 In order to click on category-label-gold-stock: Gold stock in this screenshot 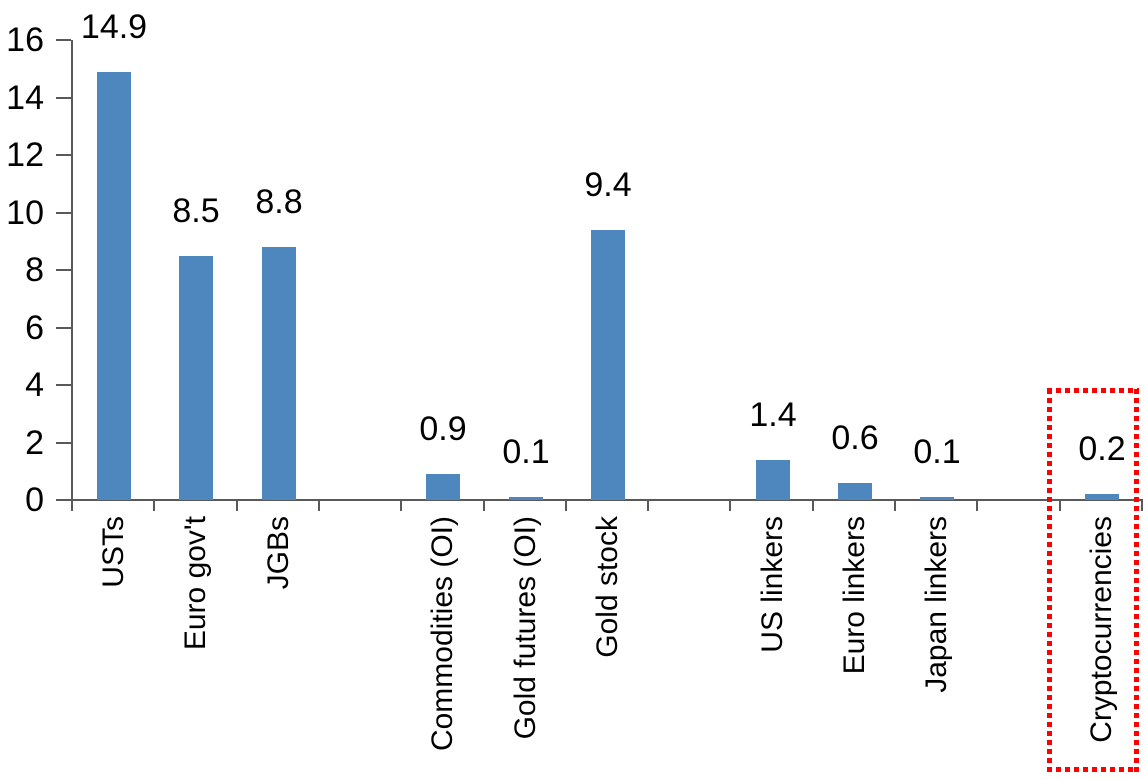, I will do `click(607, 587)`.